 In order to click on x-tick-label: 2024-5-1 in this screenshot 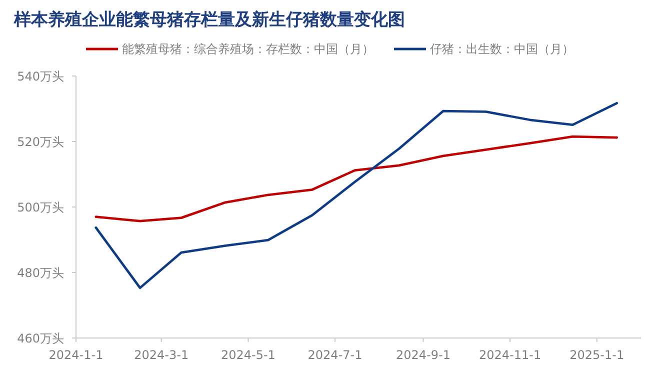, I will do `click(248, 355)`.